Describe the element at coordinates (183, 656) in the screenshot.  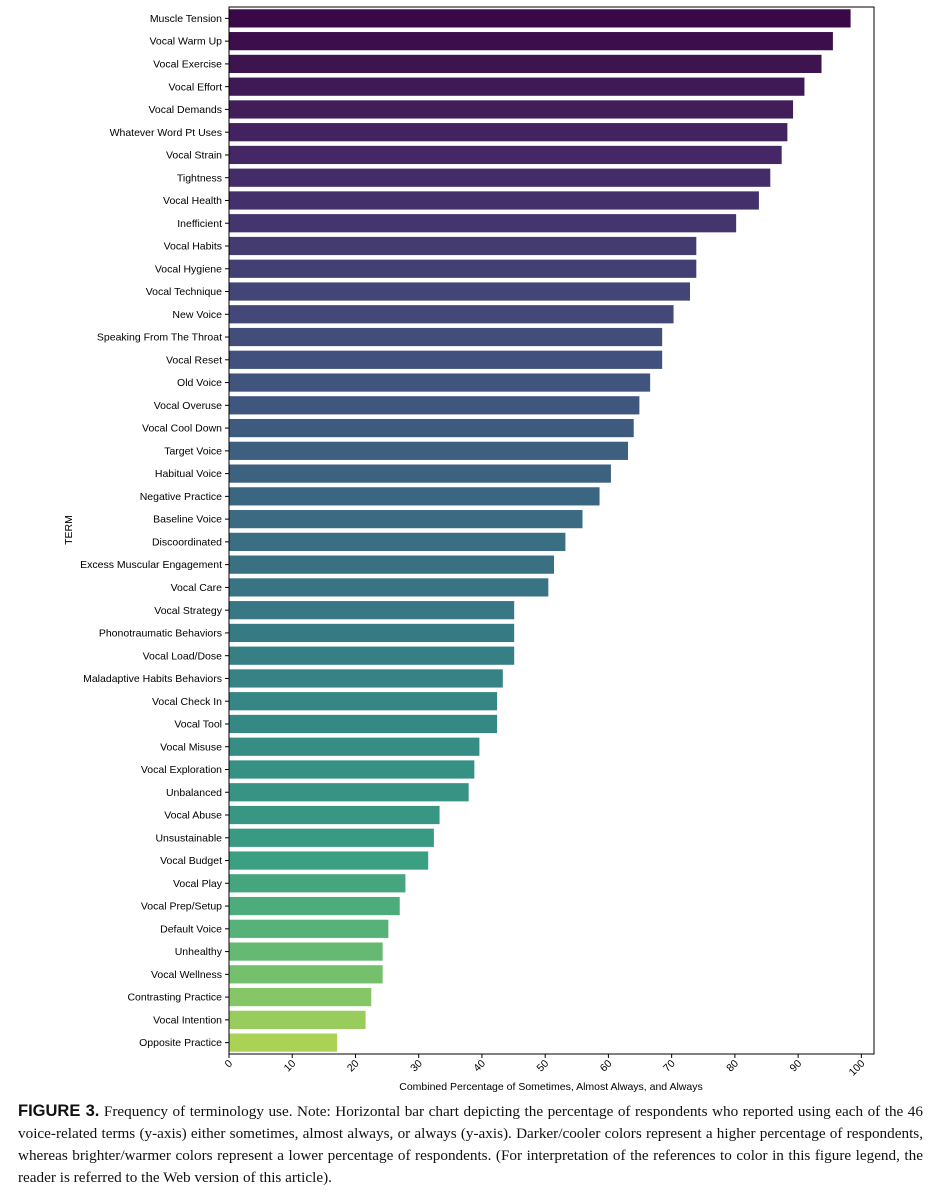
I see `y-tick-label: Vocal Load/Dose` at that location.